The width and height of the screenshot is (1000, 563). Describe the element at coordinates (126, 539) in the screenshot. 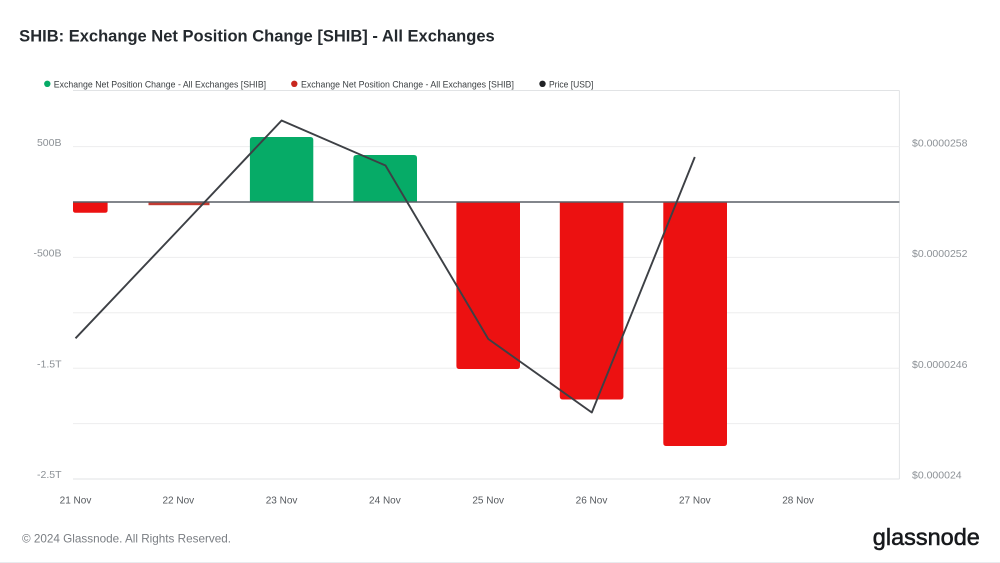

I see `svg-text:© 2024 Glassnode. All Rights R: © 2024 Glassnode. All Rights Reserved.` at that location.